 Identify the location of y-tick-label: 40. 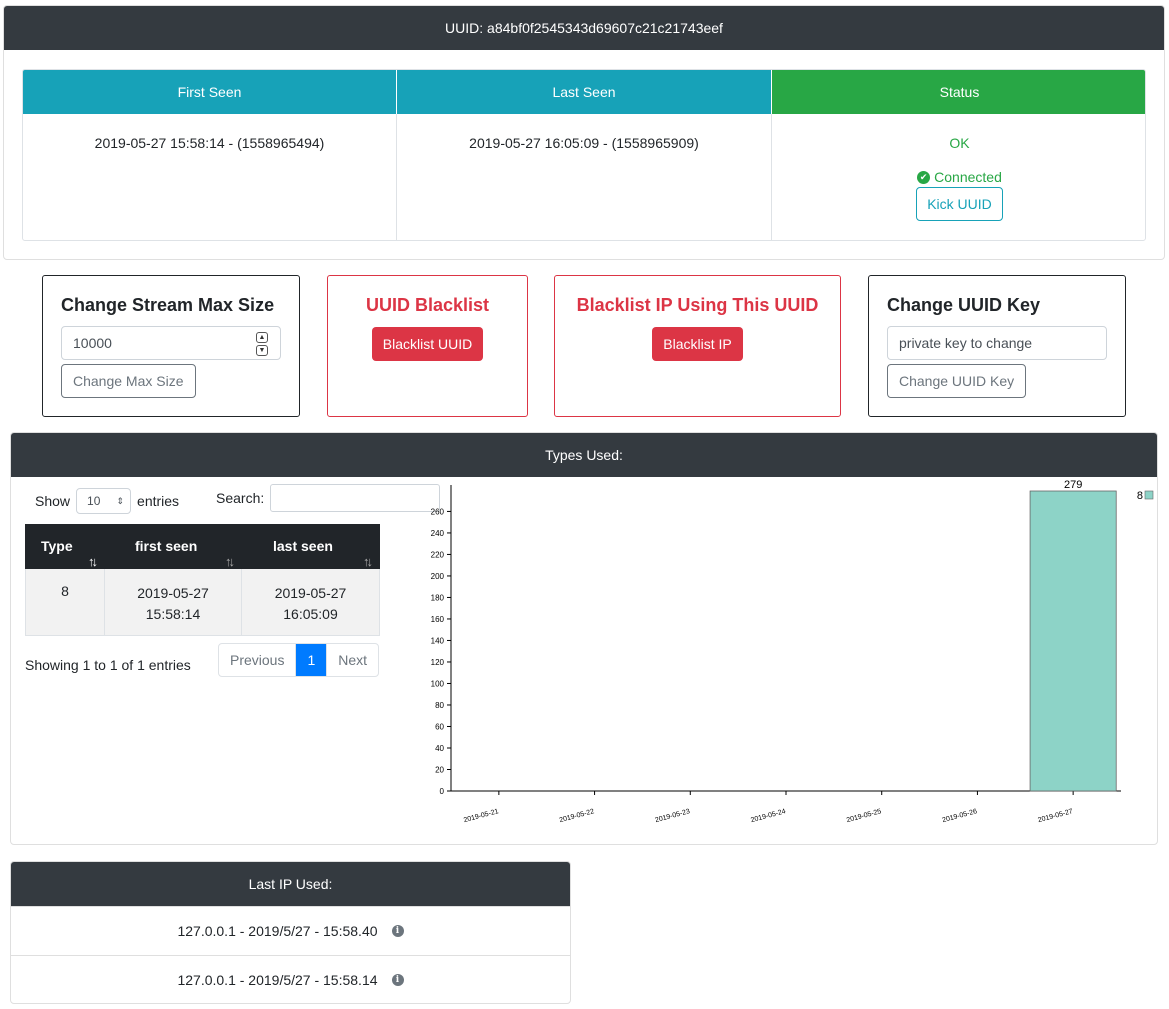
(439, 748).